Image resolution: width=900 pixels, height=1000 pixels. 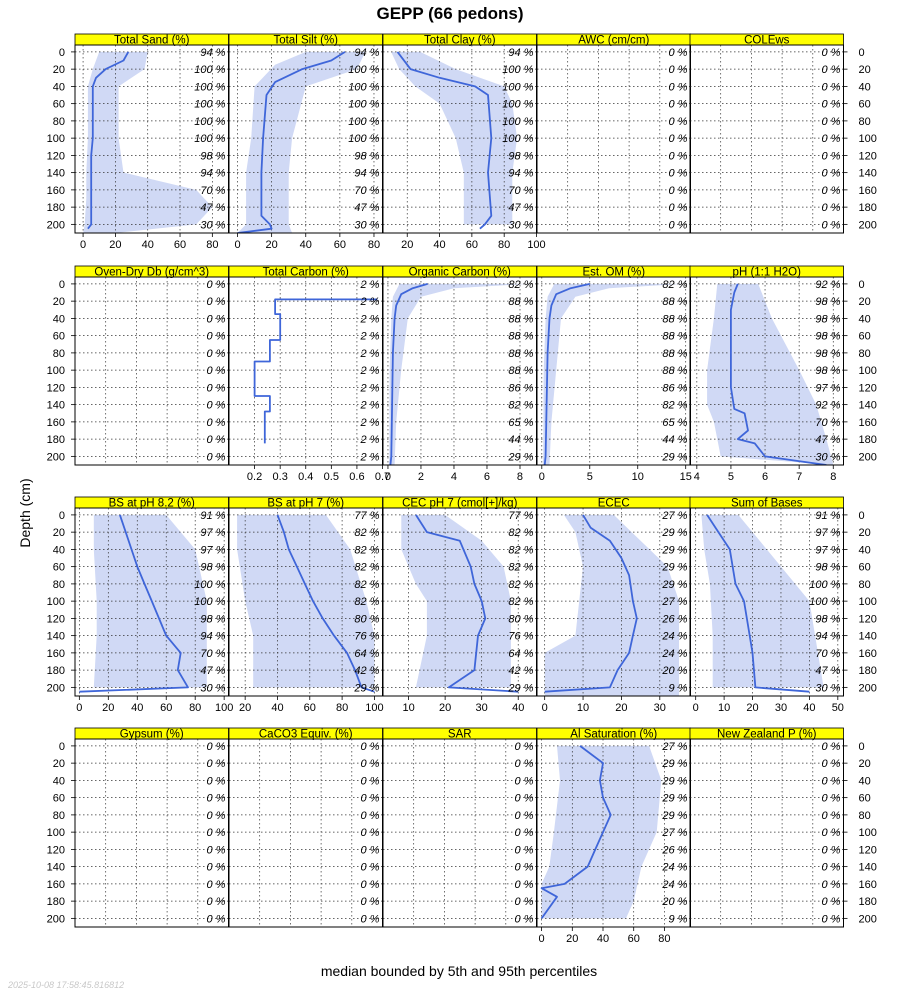 What do you see at coordinates (520, 637) in the screenshot?
I see `percent-label: 76 %` at bounding box center [520, 637].